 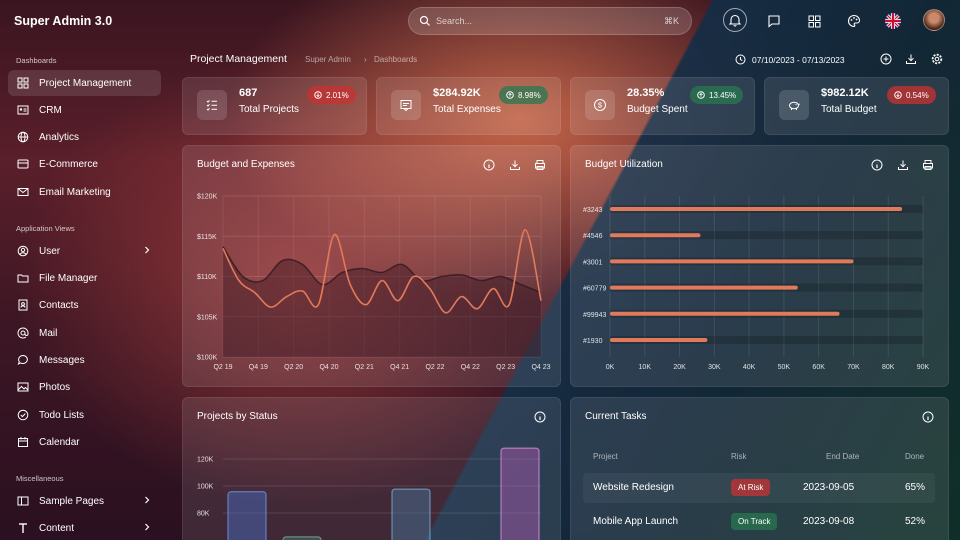 What do you see at coordinates (23, 387) in the screenshot?
I see `image-icon` at bounding box center [23, 387].